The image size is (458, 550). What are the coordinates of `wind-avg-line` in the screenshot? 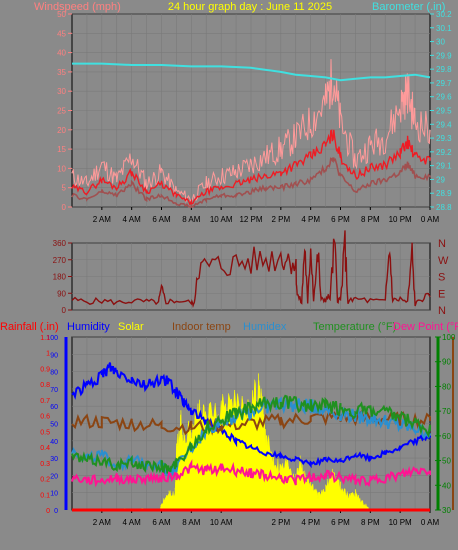 It's located at (251, 167).